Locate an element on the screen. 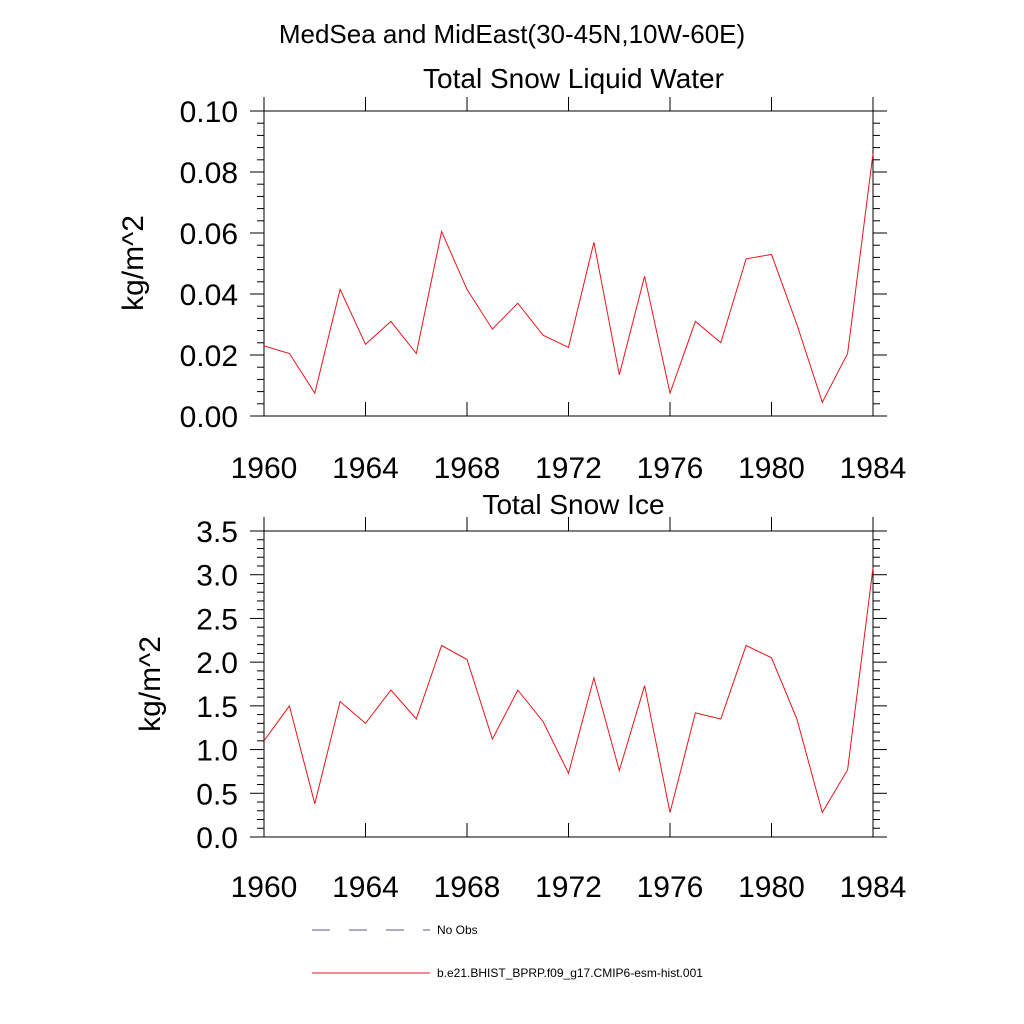 The image size is (1024, 1024). figure-title: MedSea and MidEast(30-45N,10W-60E) is located at coordinates (512, 34).